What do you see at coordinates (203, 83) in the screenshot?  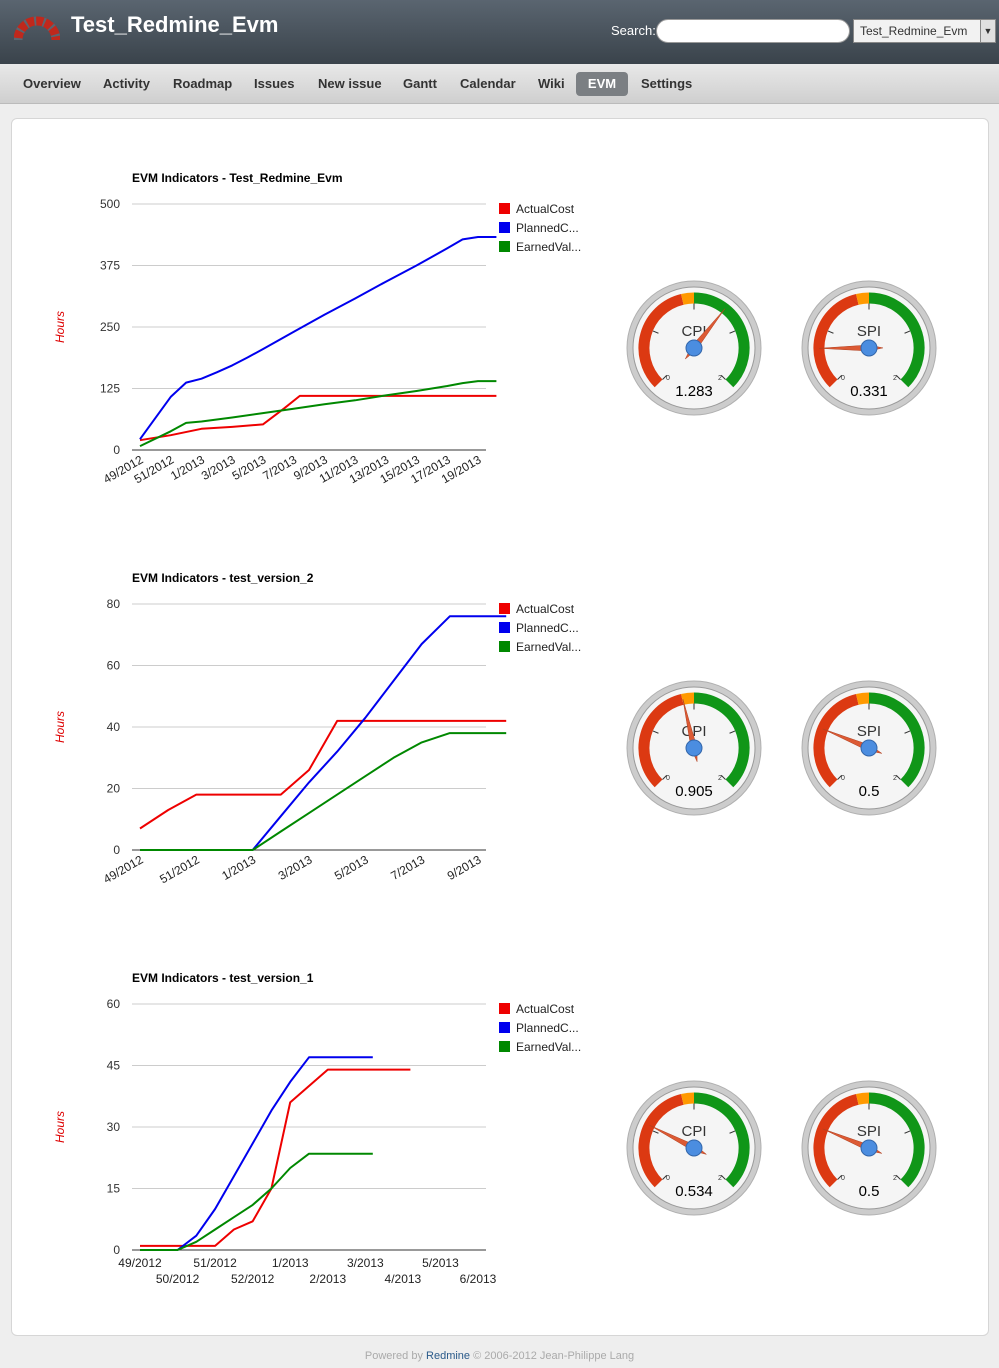 I see `tab-roadmap: Roadmap` at bounding box center [203, 83].